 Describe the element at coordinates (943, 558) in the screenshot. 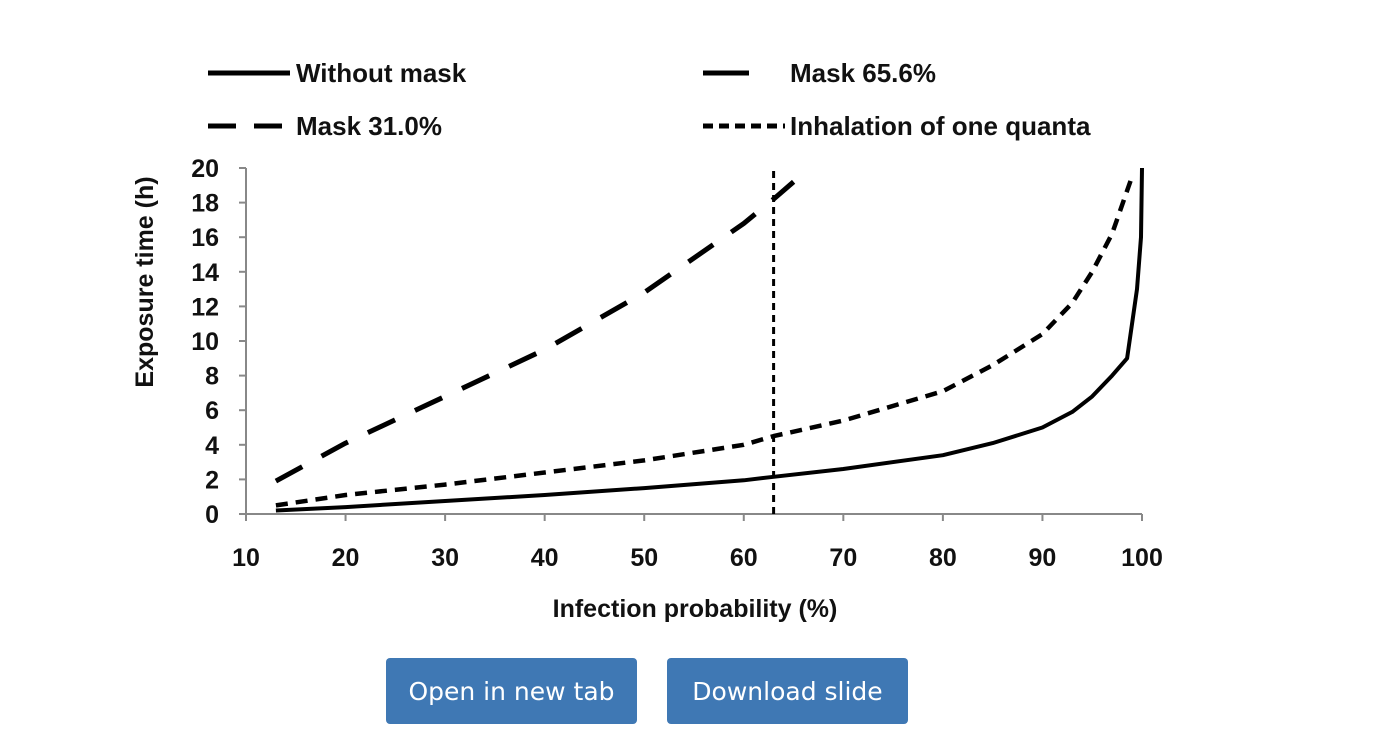

I see `x-tick-label: 80` at that location.